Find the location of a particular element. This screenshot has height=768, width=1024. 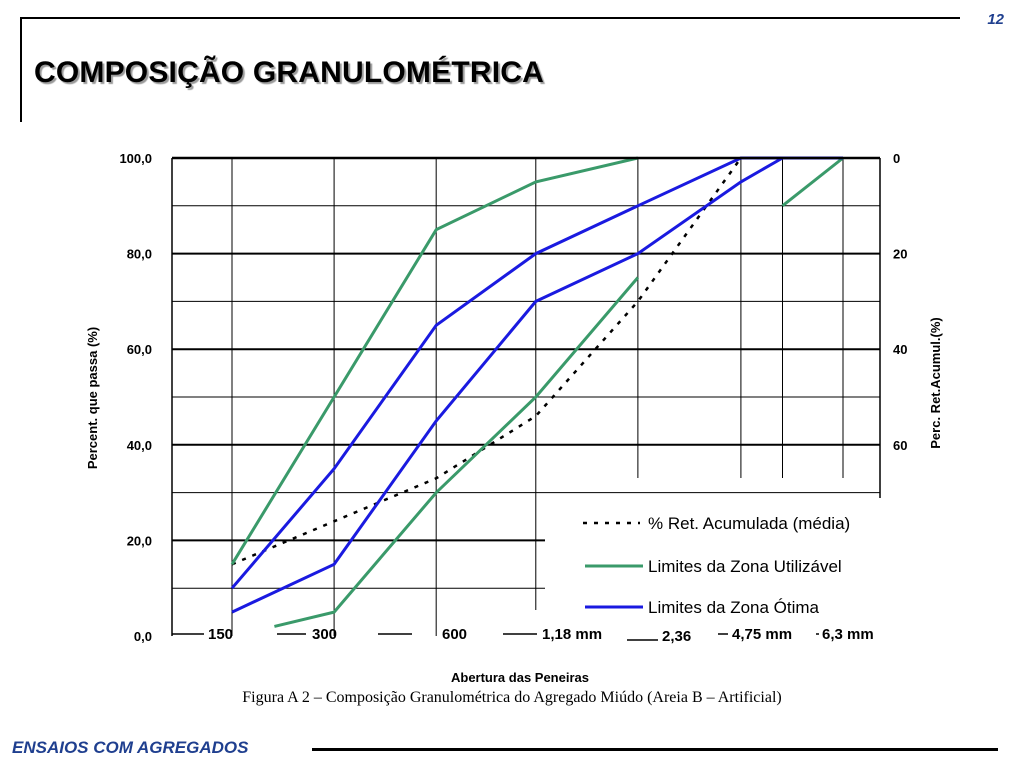

y-tick-label: 20,0 is located at coordinates (139, 540).